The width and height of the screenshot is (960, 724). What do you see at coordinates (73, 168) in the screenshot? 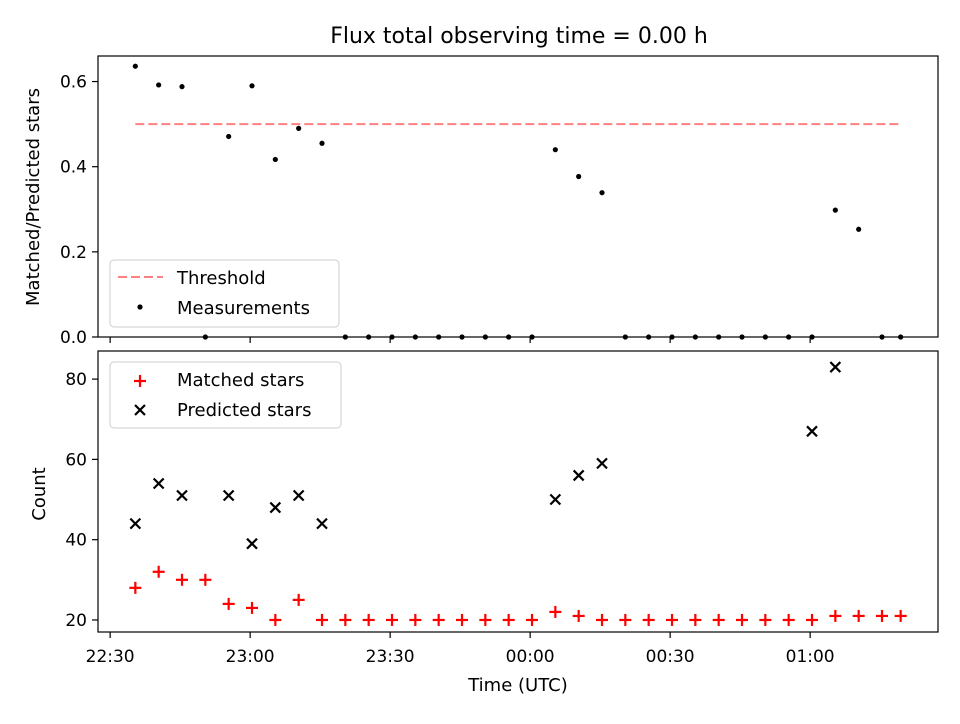
I see `ratio-y-tick-label: 0.4` at bounding box center [73, 168].